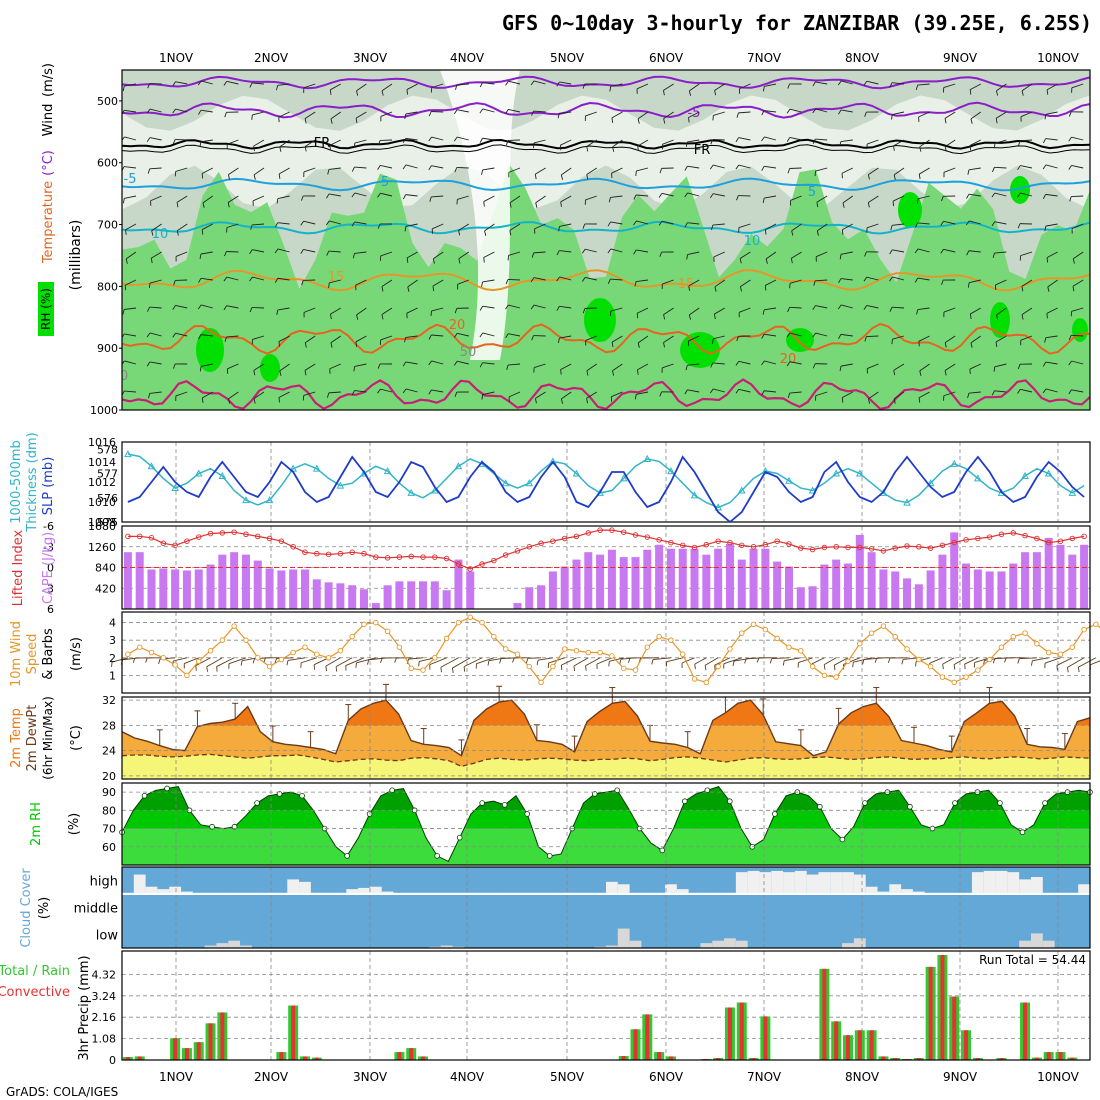  What do you see at coordinates (120, 376) in the screenshot?
I see `contour-label: 50` at bounding box center [120, 376].